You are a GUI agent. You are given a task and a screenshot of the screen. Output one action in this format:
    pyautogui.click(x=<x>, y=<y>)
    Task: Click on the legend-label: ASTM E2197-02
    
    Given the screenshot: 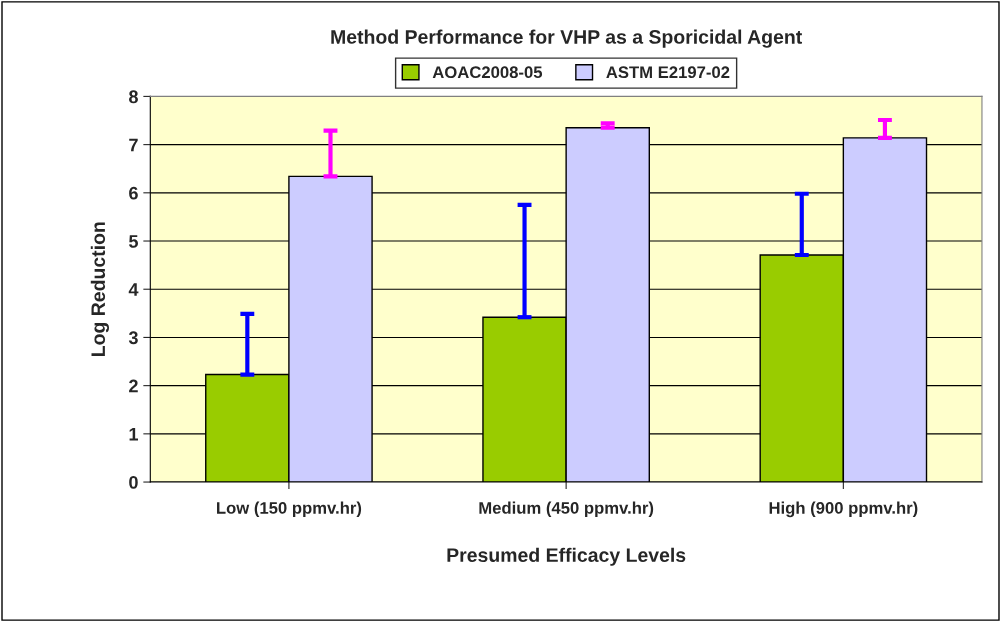 What is the action you would take?
    pyautogui.click(x=668, y=72)
    